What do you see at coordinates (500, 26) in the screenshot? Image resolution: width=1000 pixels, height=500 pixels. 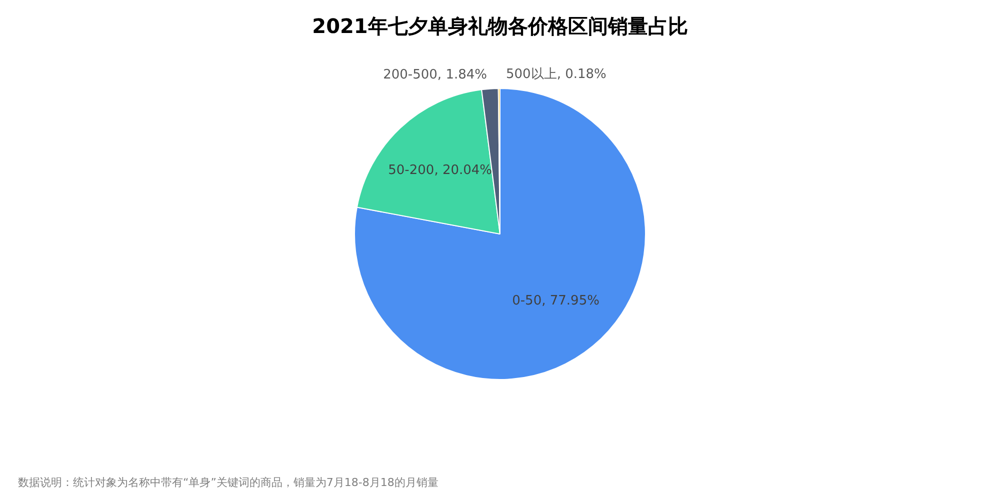 I see `chart-title: 2021年七夕单身礼物各价格区间销量占比` at bounding box center [500, 26].